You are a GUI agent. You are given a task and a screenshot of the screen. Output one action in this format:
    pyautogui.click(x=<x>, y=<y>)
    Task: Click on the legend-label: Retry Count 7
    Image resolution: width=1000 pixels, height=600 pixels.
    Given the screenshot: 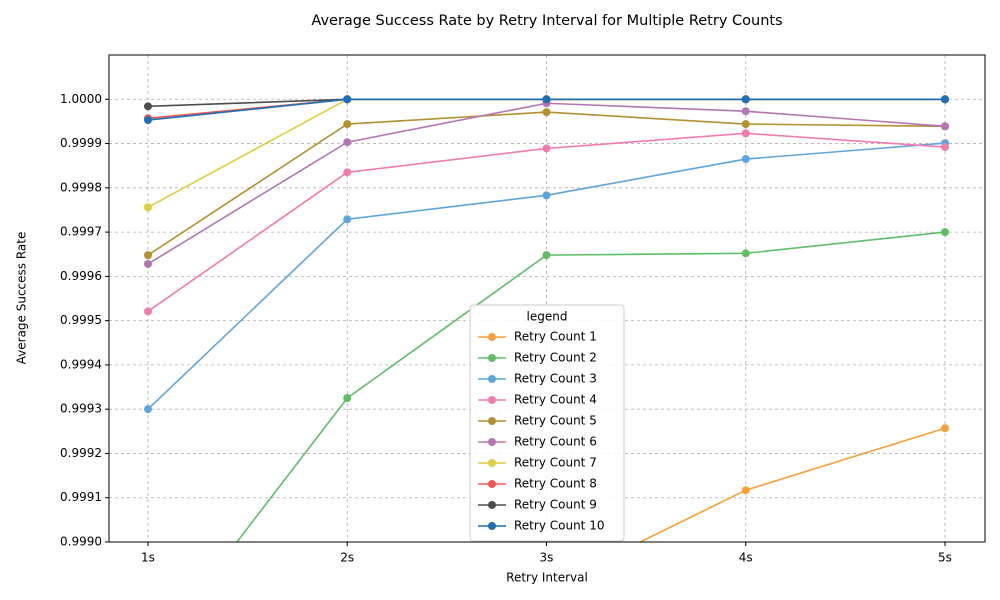 What is the action you would take?
    pyautogui.click(x=555, y=463)
    